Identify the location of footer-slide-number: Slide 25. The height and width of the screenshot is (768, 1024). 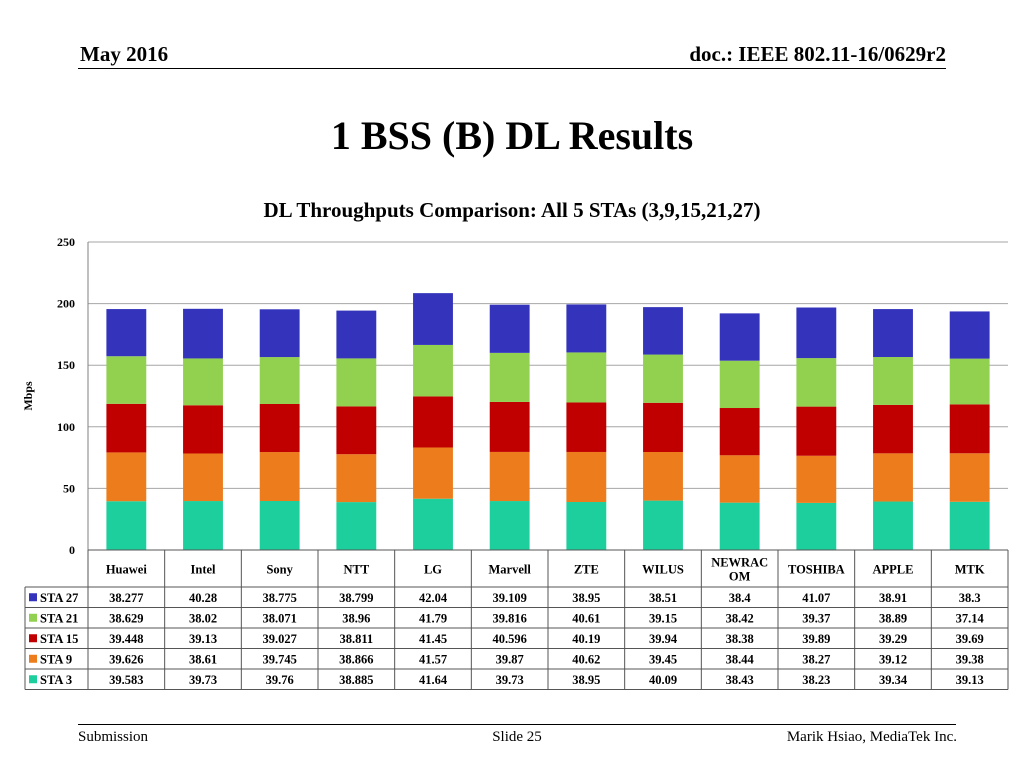
(517, 737).